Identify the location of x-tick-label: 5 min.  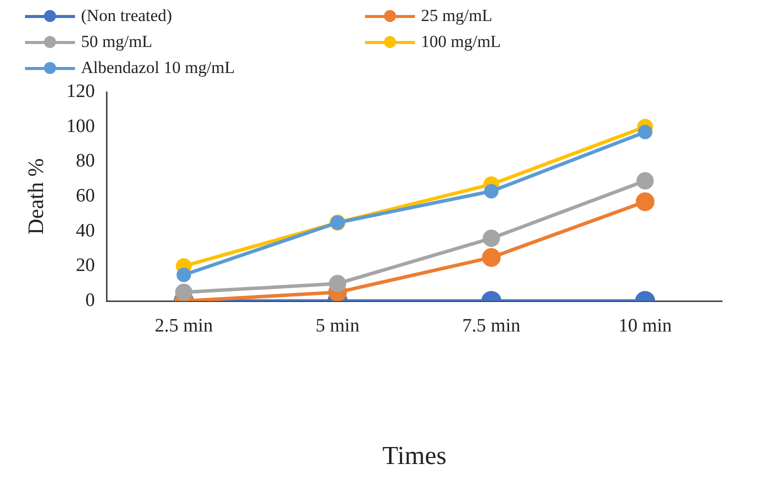
(338, 325).